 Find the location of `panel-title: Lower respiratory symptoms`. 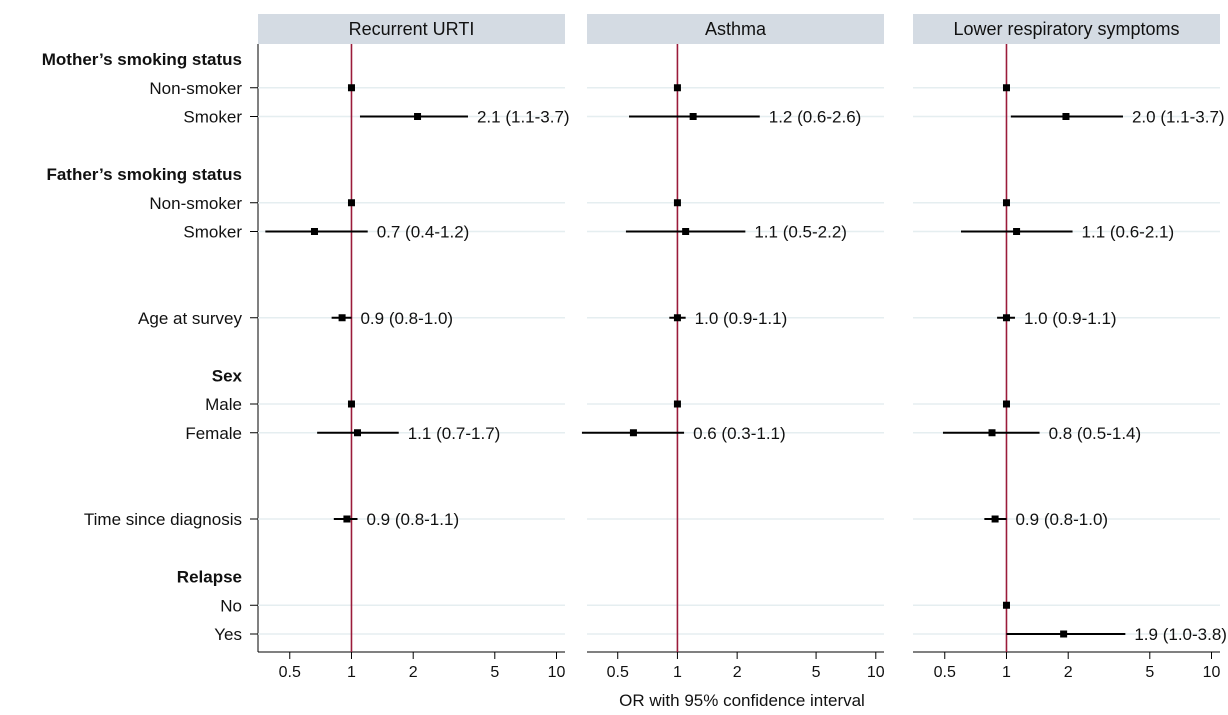

panel-title: Lower respiratory symptoms is located at coordinates (1066, 29).